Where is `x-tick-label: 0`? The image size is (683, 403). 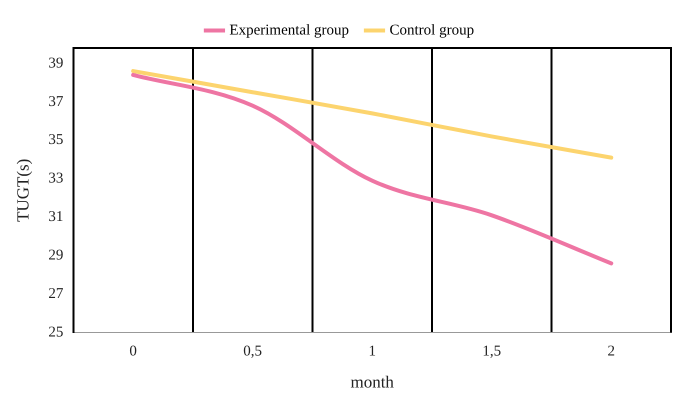 x-tick-label: 0 is located at coordinates (133, 352).